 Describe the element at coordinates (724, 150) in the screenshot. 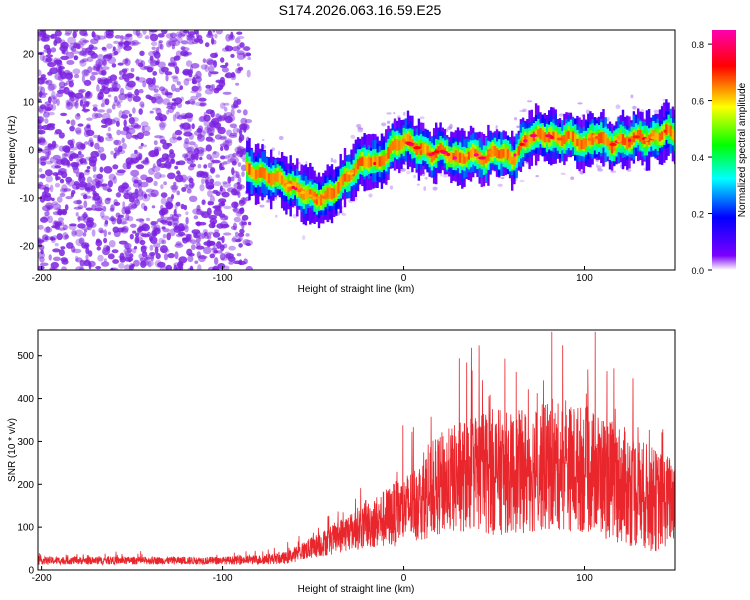

I see `colorbar-gradient` at that location.